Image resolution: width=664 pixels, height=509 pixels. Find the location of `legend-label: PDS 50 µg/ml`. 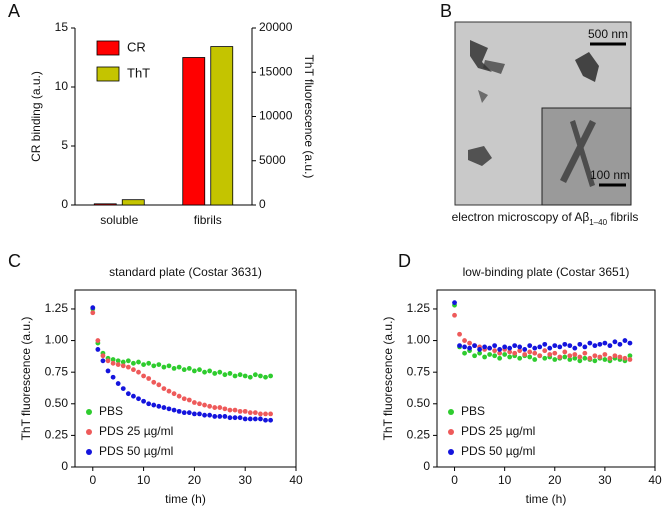

legend-label: PDS 50 µg/ml is located at coordinates (136, 451).